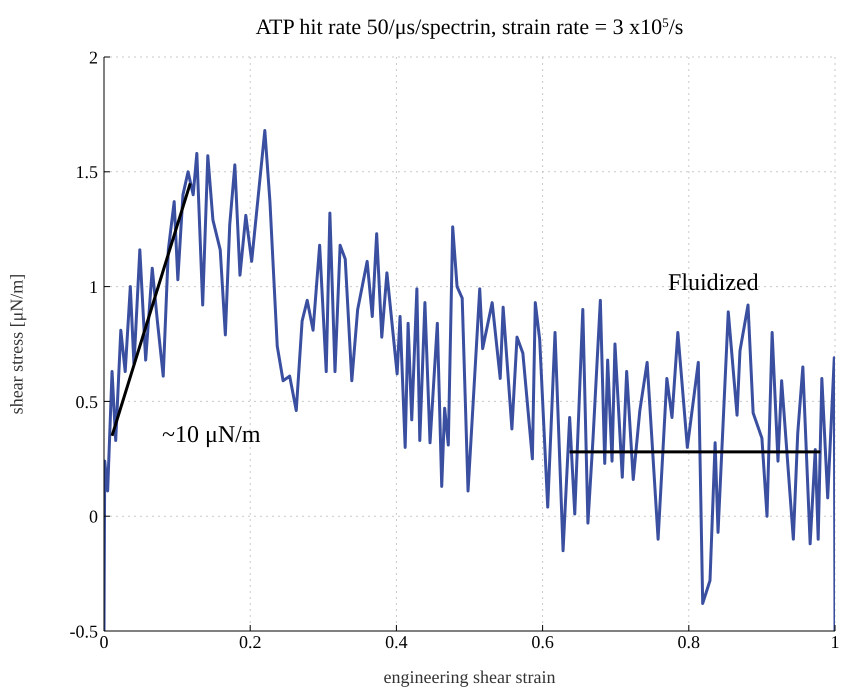 The image size is (851, 693). Describe the element at coordinates (835, 642) in the screenshot. I see `x-tick-label: 1` at that location.